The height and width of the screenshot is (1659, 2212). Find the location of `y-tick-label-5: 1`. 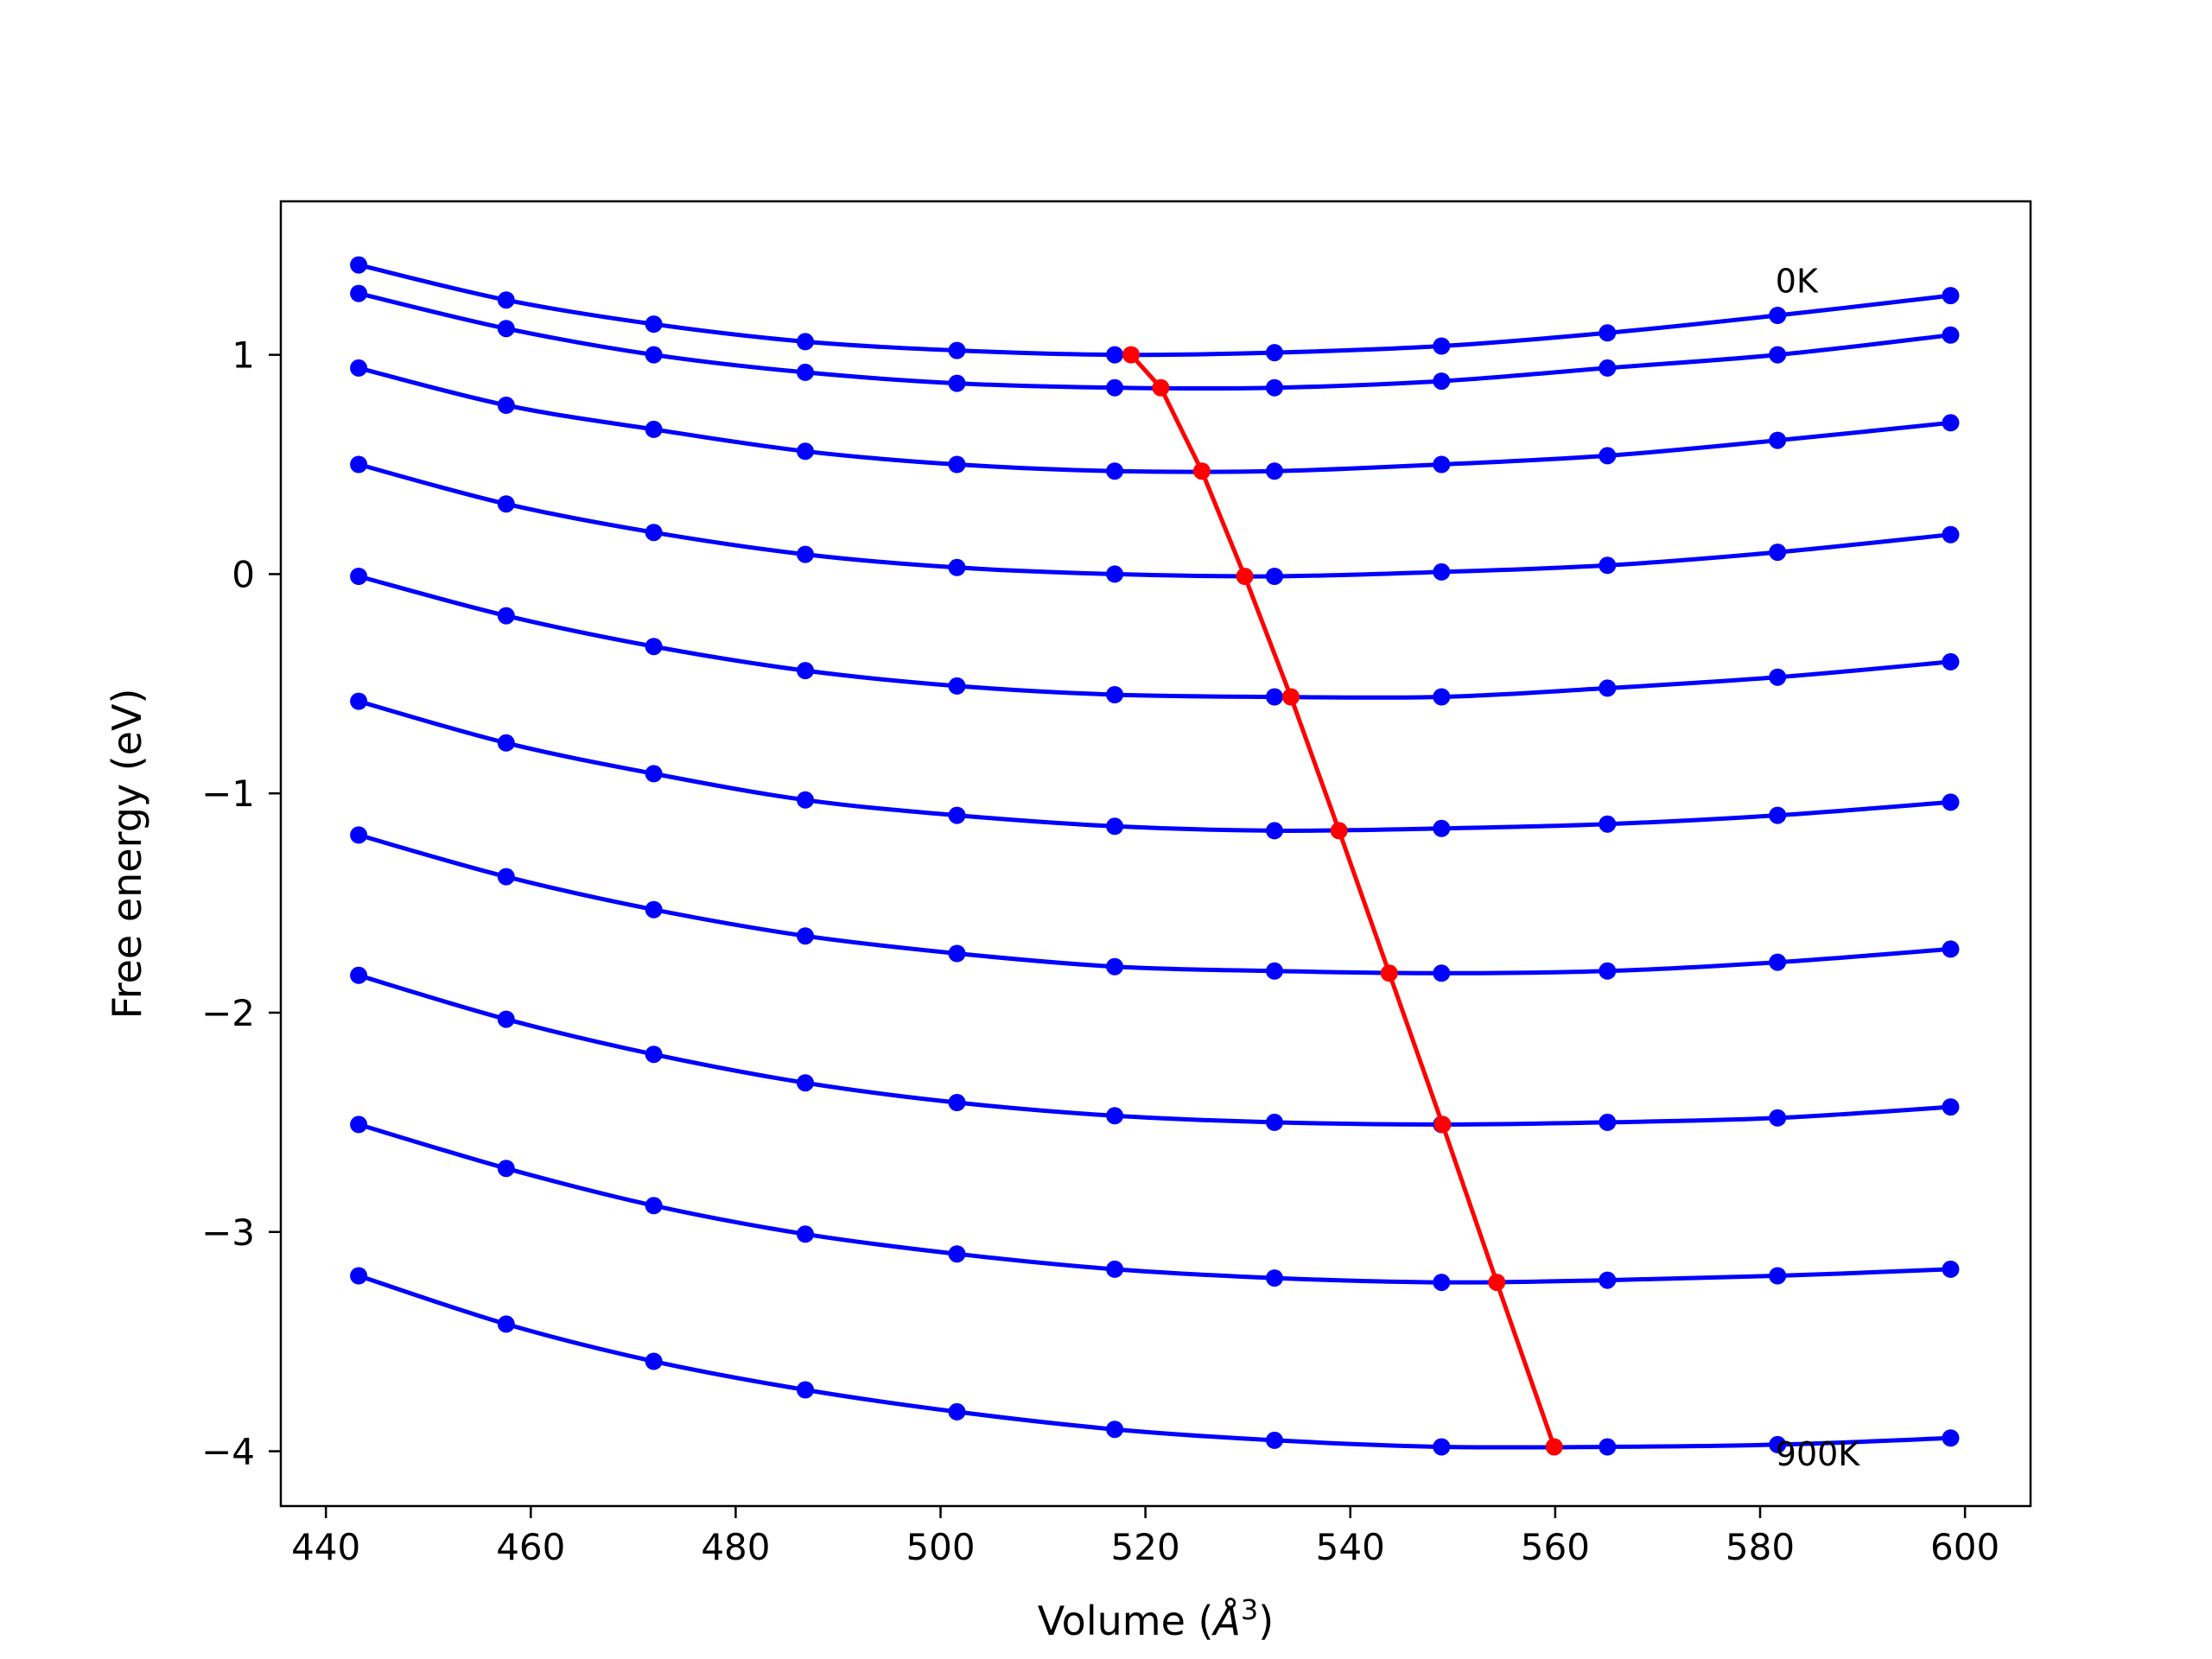

y-tick-label-5: 1 is located at coordinates (243, 355).